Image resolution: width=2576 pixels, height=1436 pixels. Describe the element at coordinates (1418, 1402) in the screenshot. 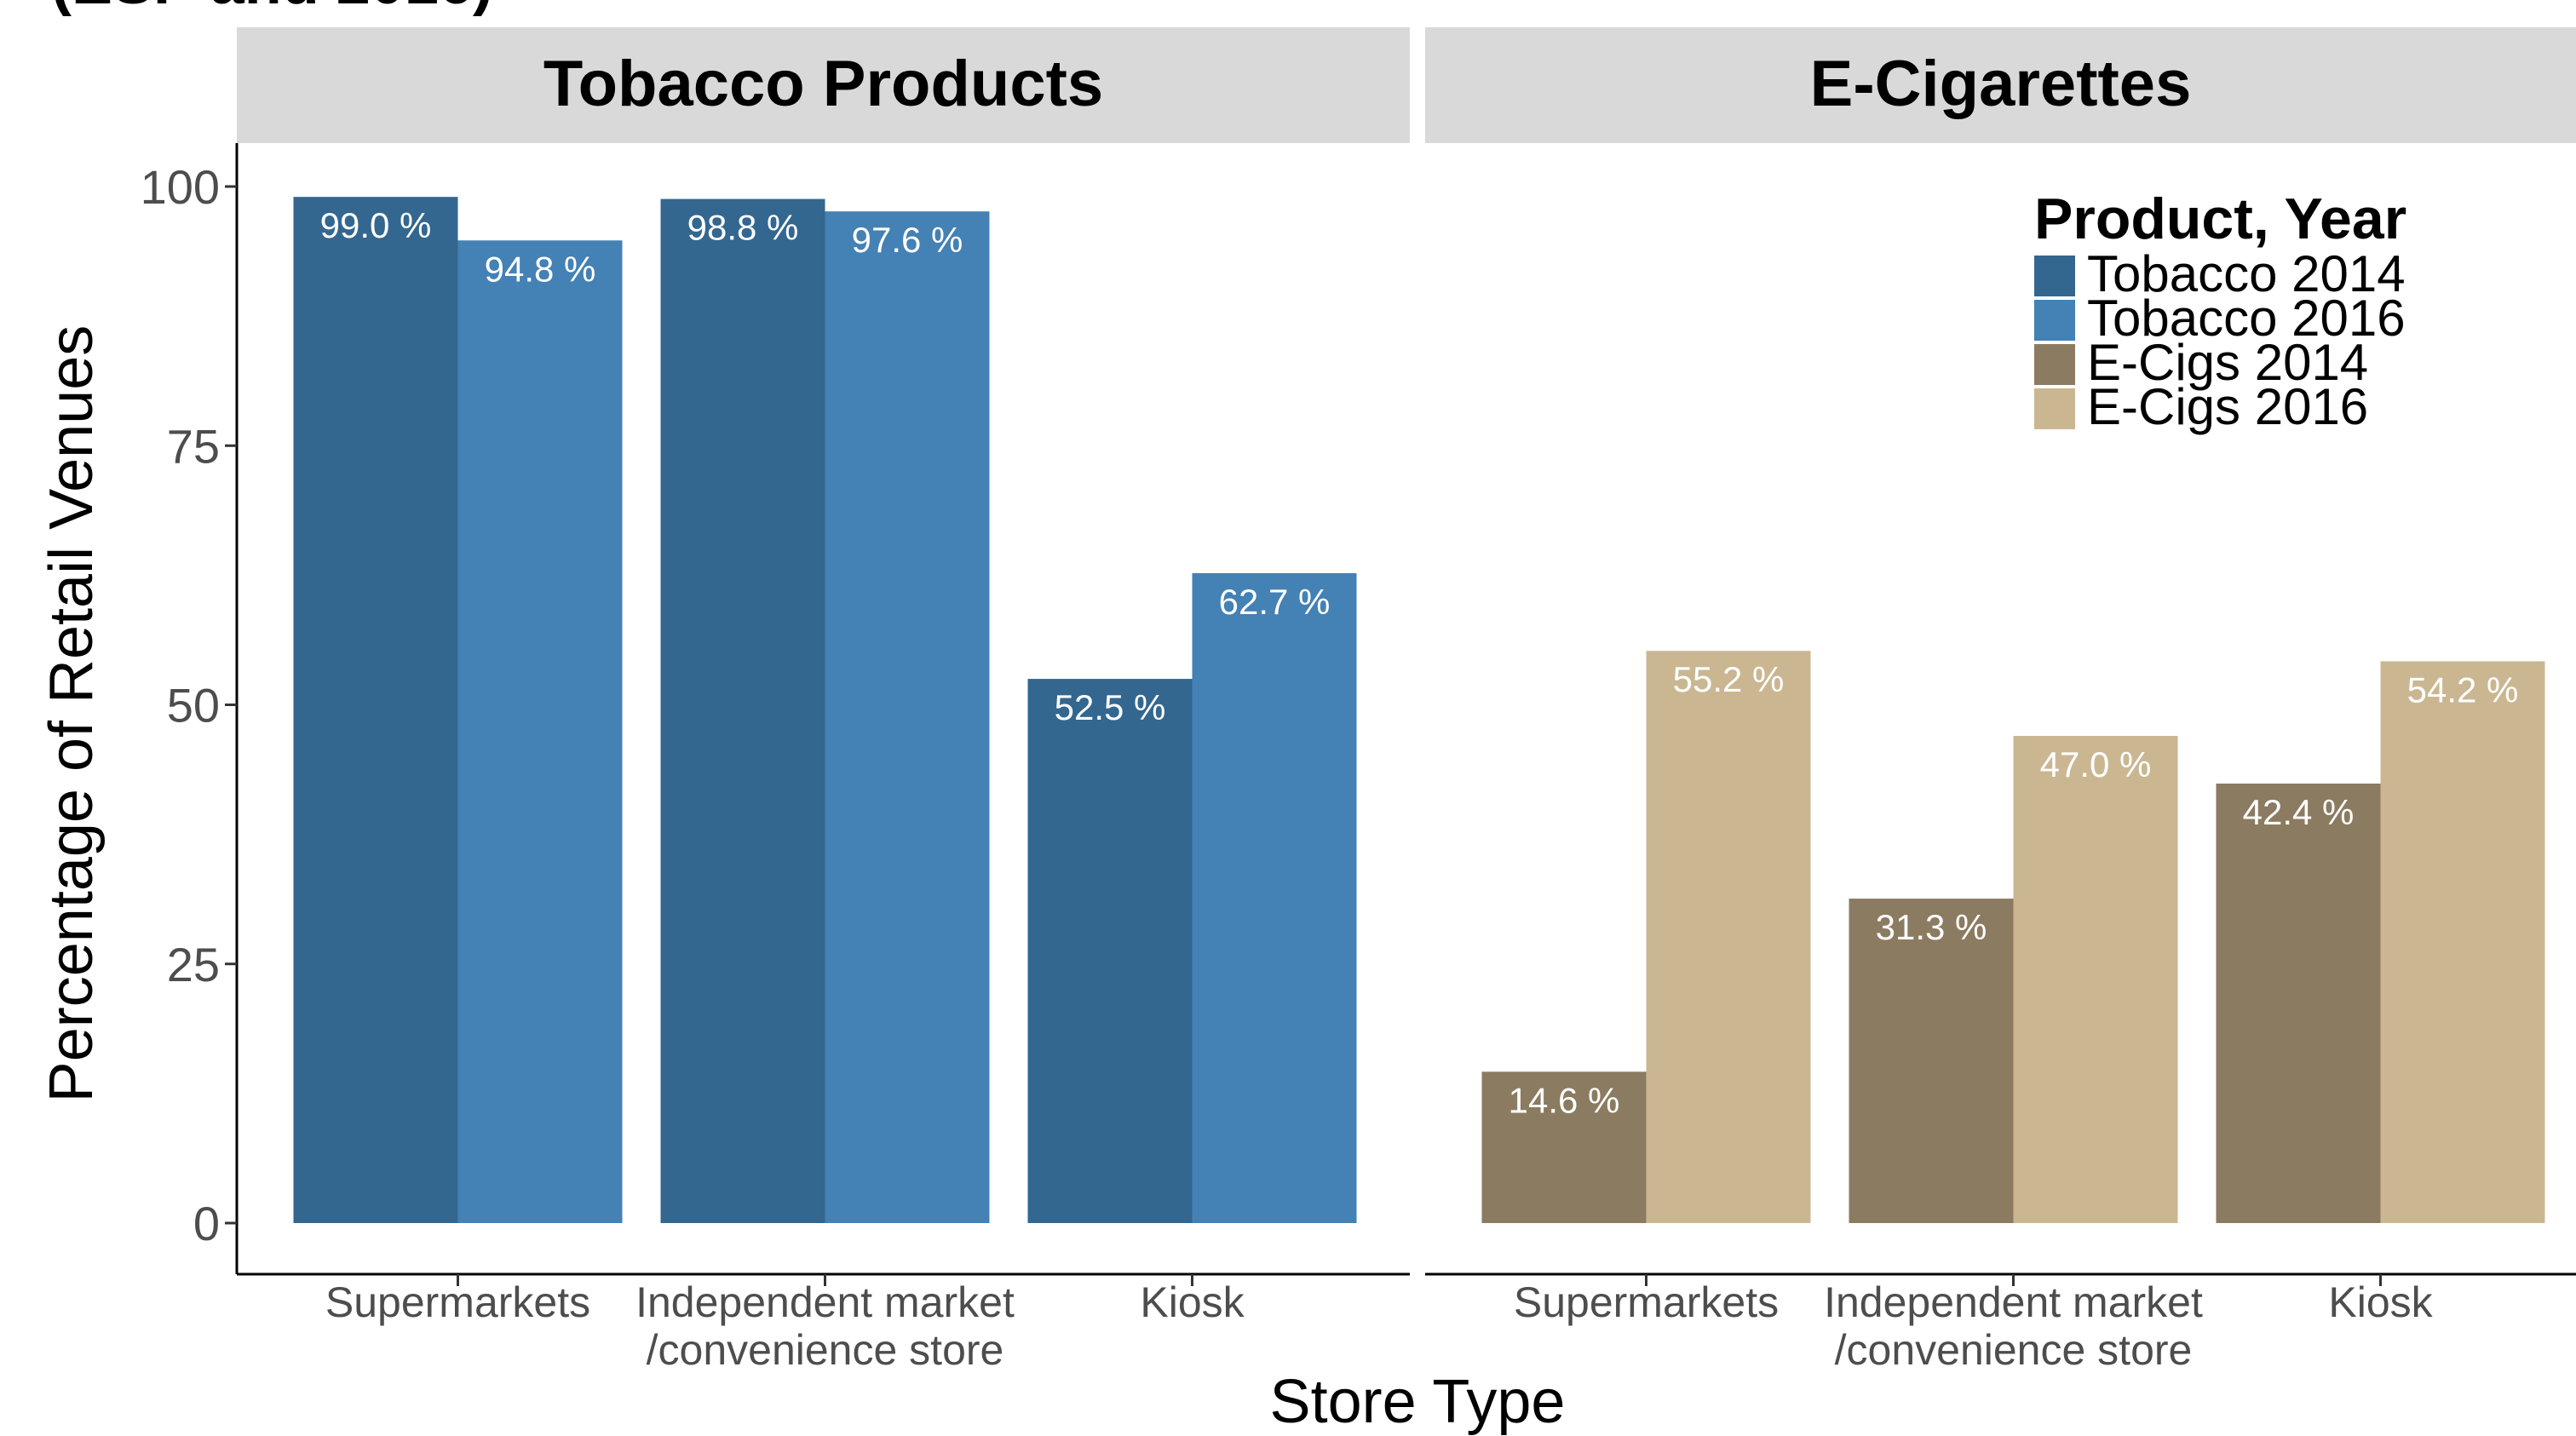

I see `x-axis-title: Store Type` at that location.